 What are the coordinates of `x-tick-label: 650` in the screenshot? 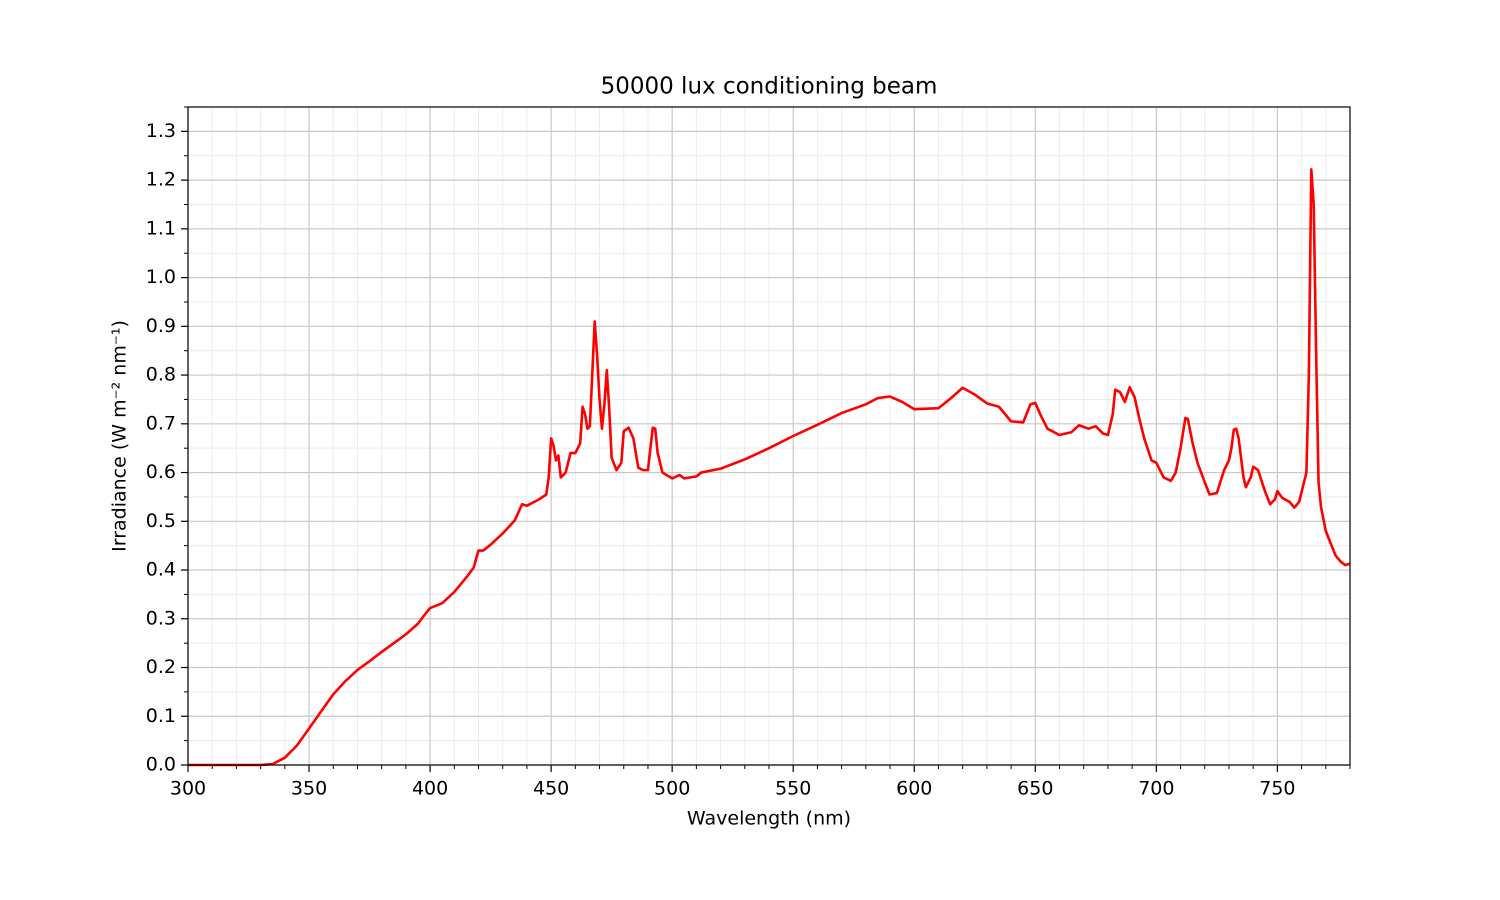 It's located at (1035, 789).